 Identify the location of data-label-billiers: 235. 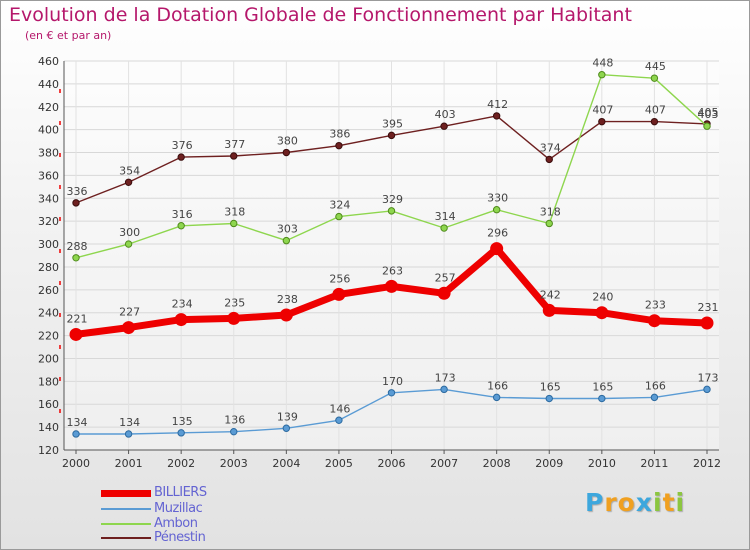
(234, 302).